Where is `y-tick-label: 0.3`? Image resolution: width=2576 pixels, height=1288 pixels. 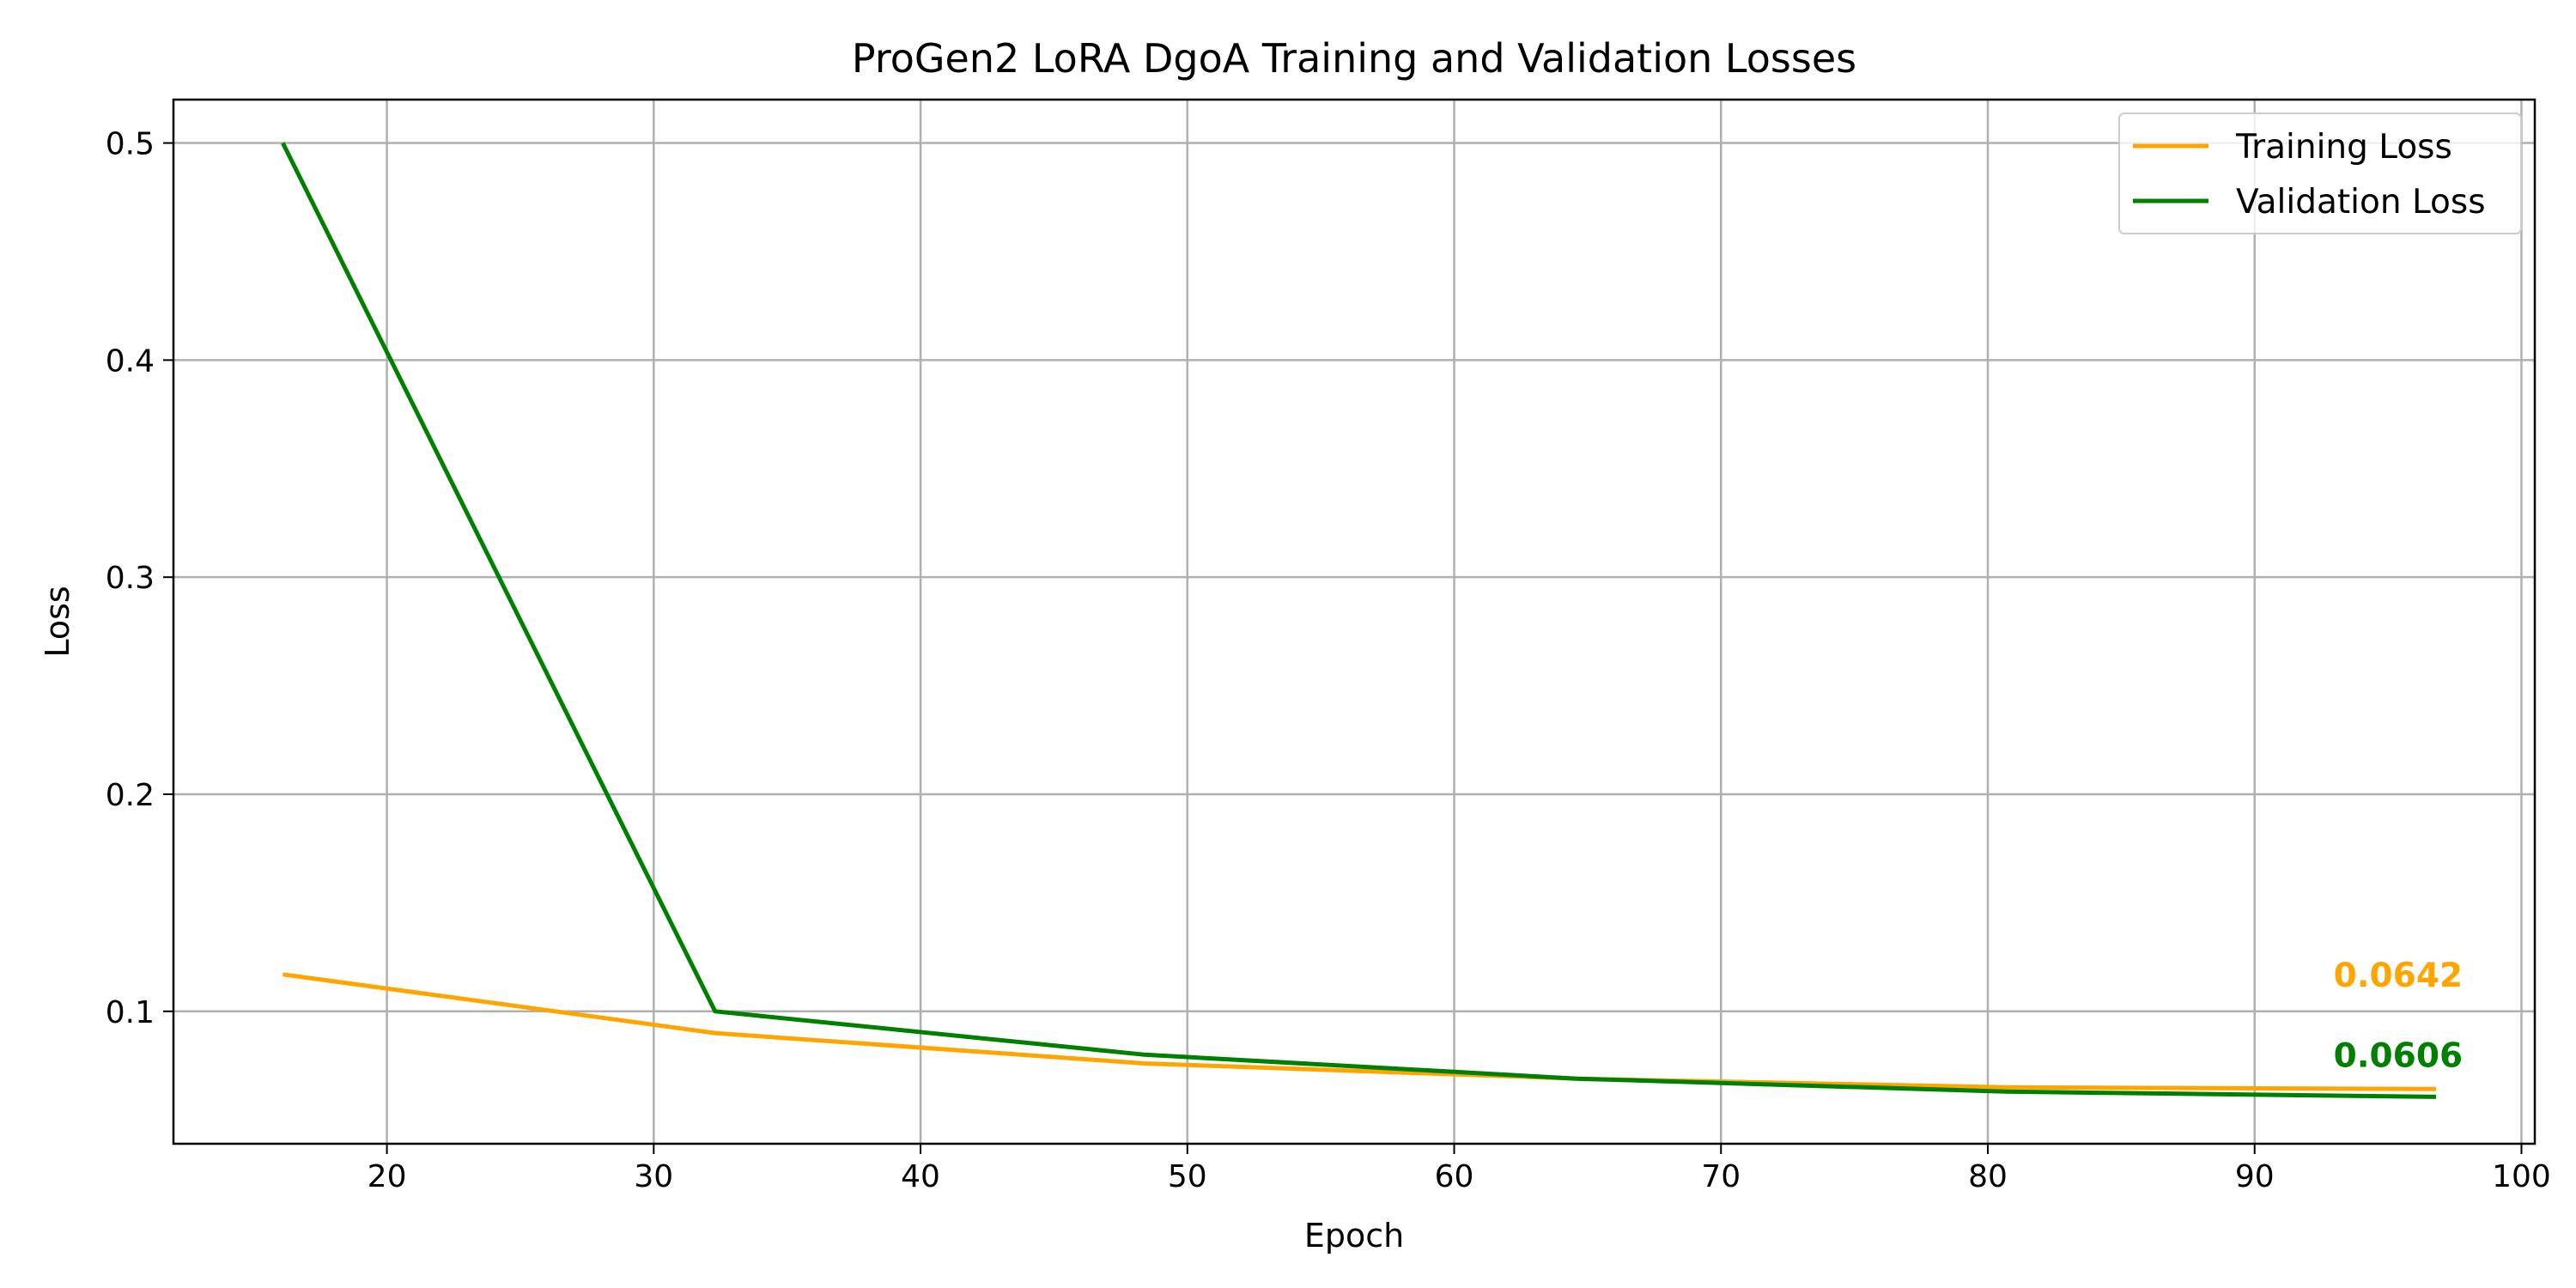
y-tick-label: 0.3 is located at coordinates (130, 578).